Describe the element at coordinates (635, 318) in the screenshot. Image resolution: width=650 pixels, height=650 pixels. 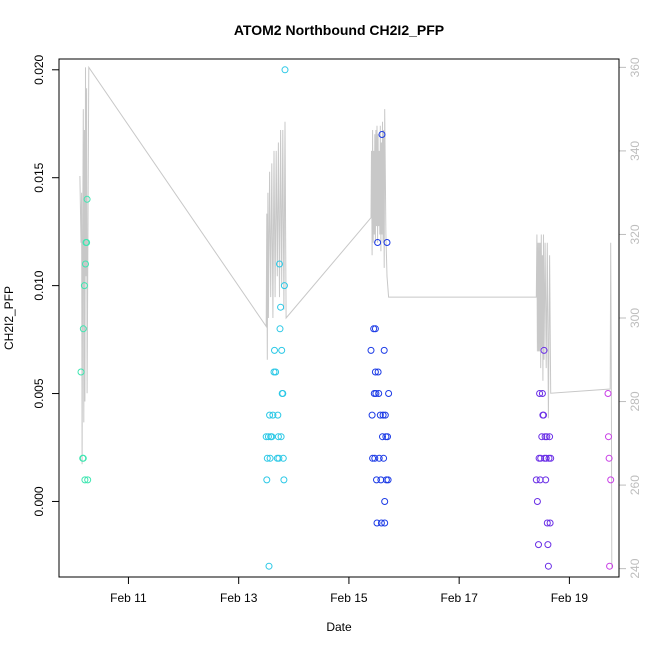
I see `right-tick-label: 300` at that location.